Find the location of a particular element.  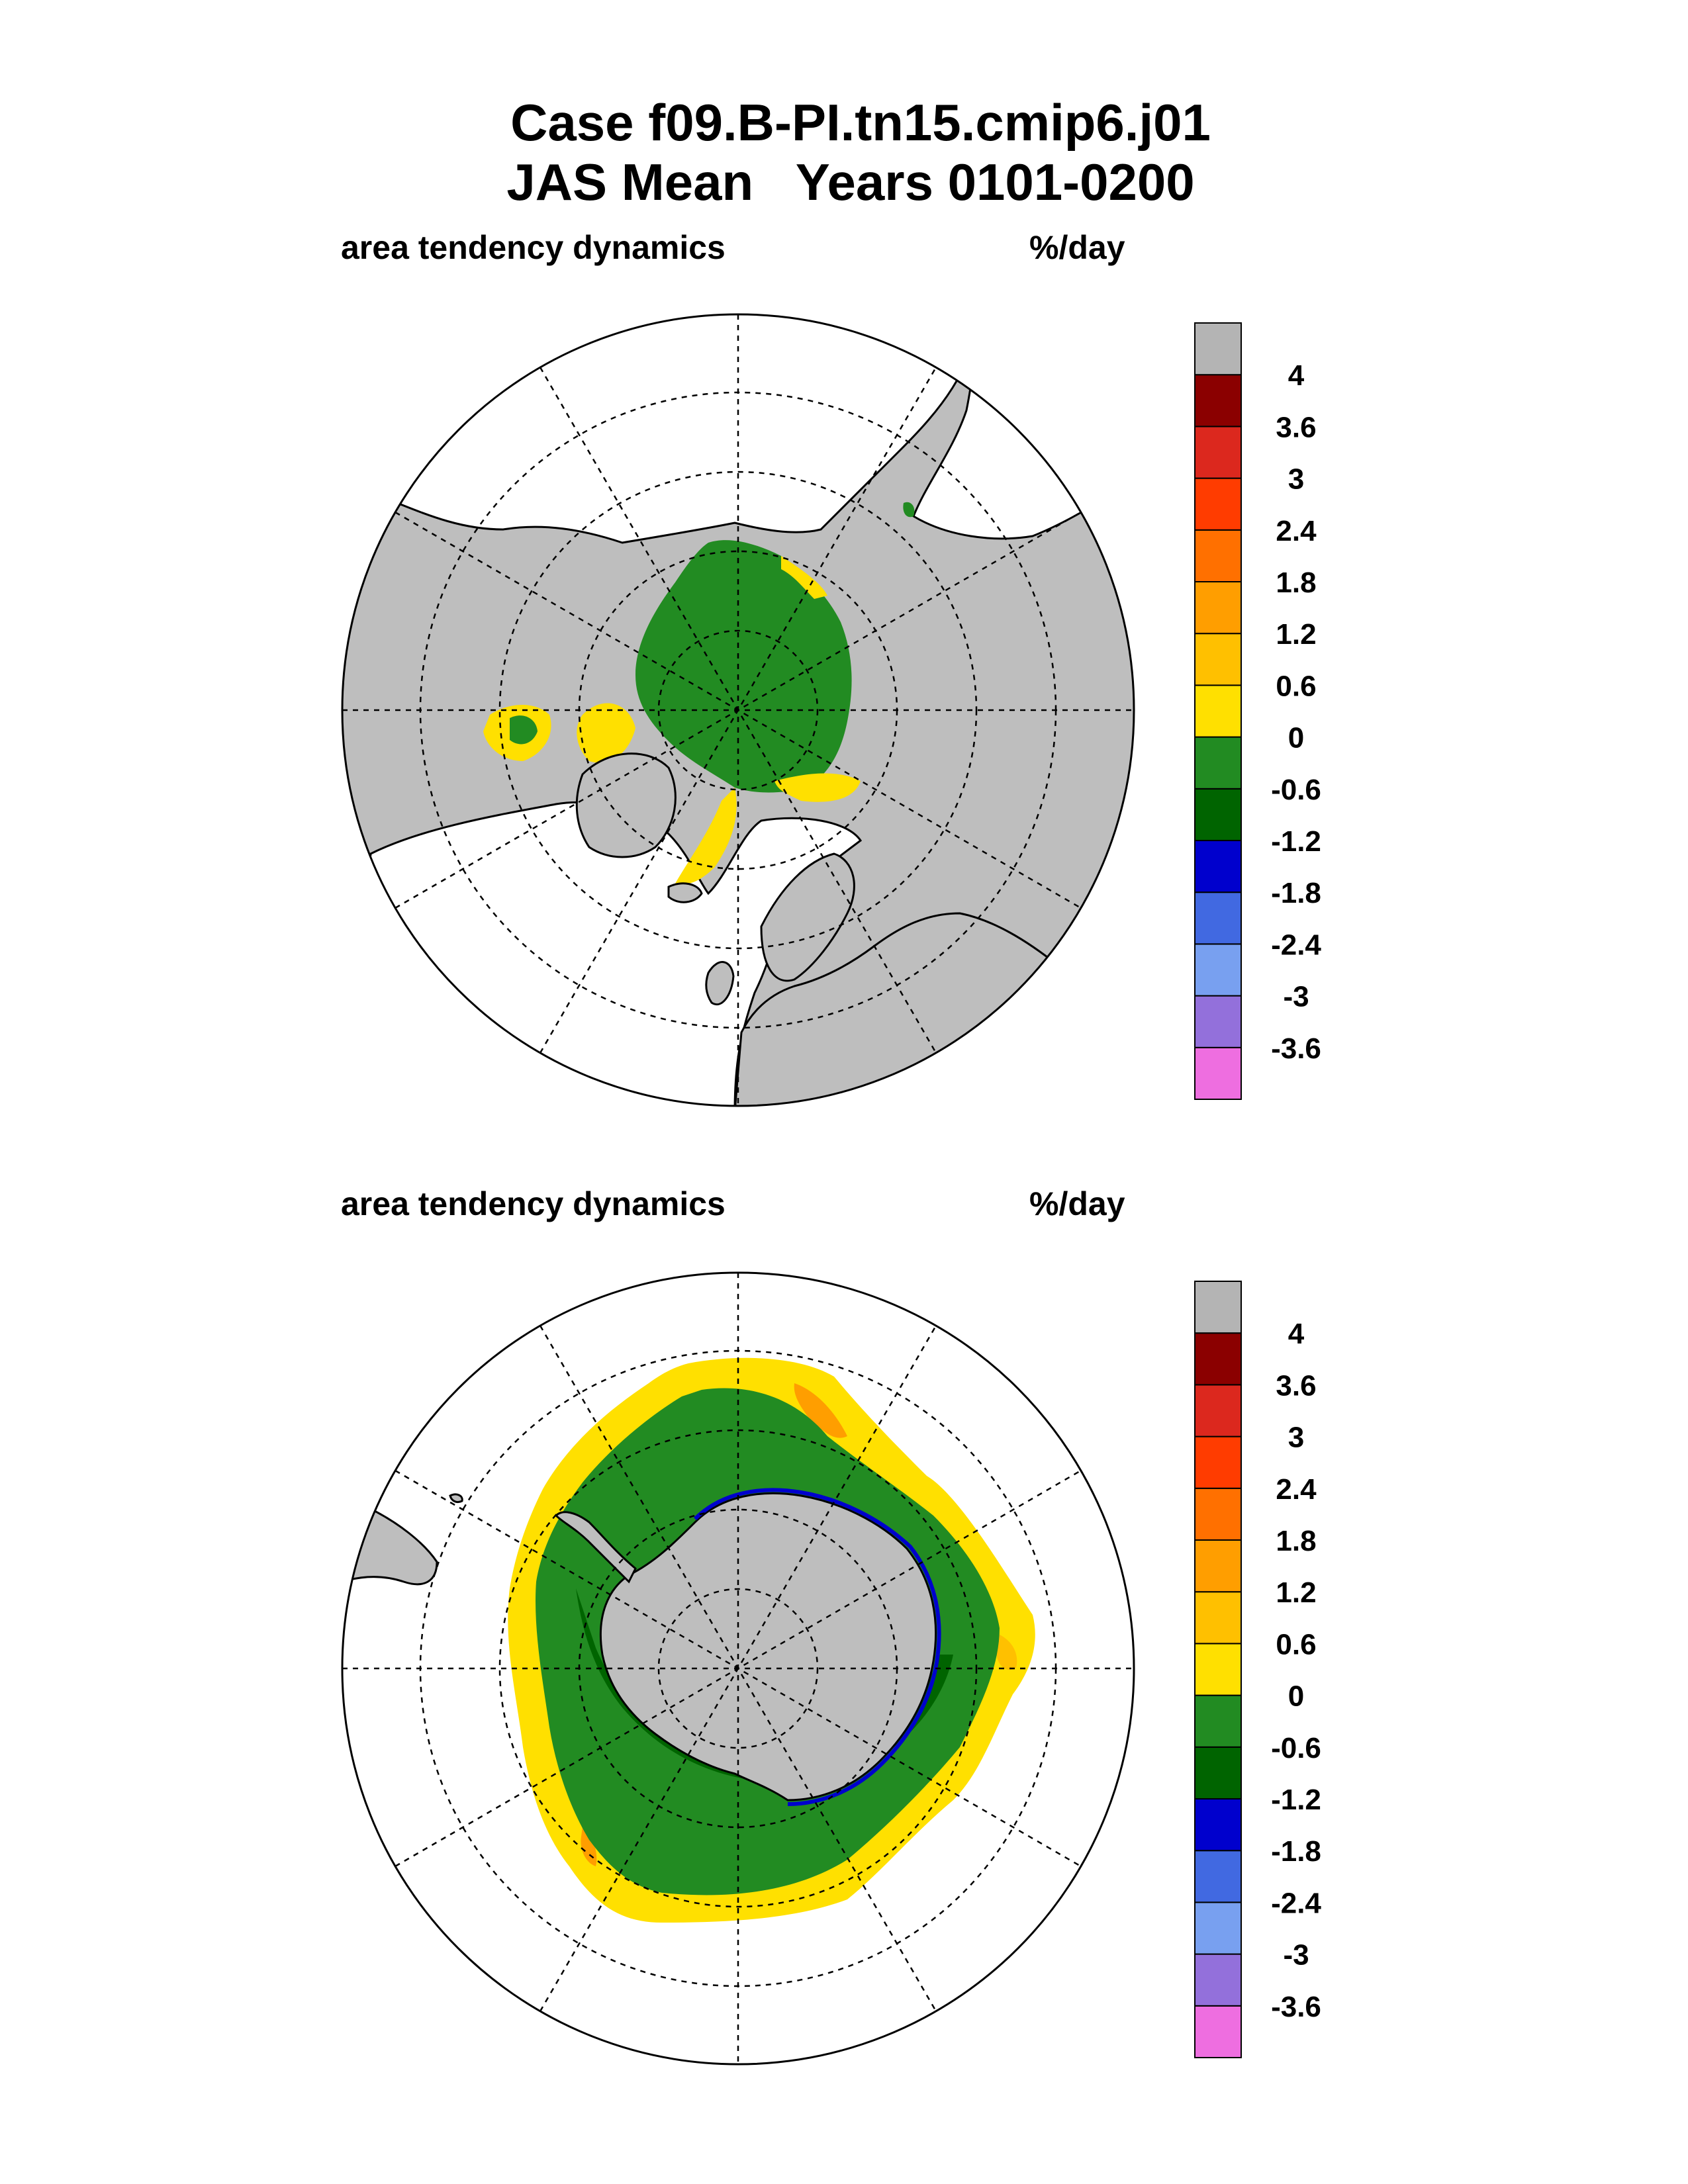

north-colorbar-tick-label: -2.4 is located at coordinates (1296, 945).